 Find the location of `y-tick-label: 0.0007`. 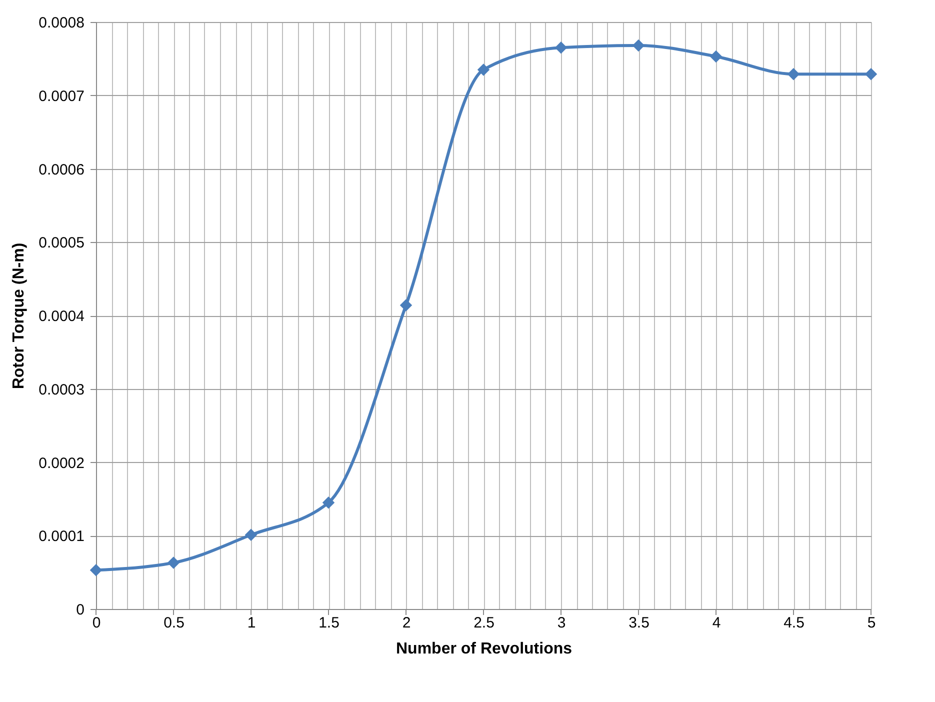

y-tick-label: 0.0007 is located at coordinates (61, 96).